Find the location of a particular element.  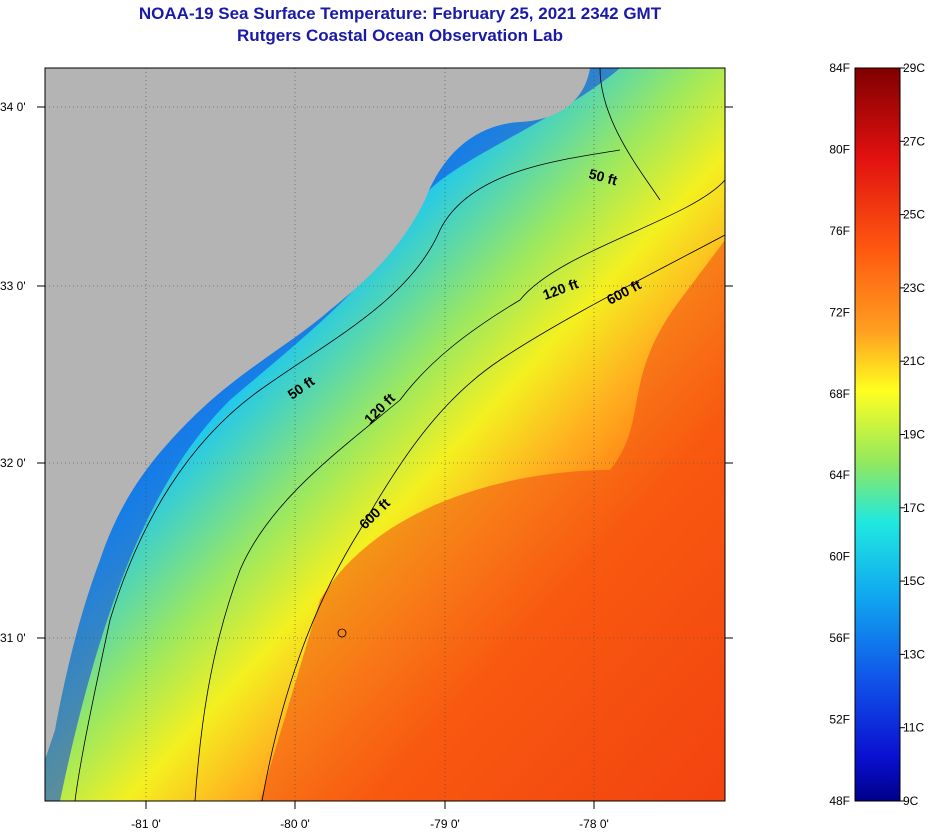

colorbar-f-label: 68F is located at coordinates (839, 394).